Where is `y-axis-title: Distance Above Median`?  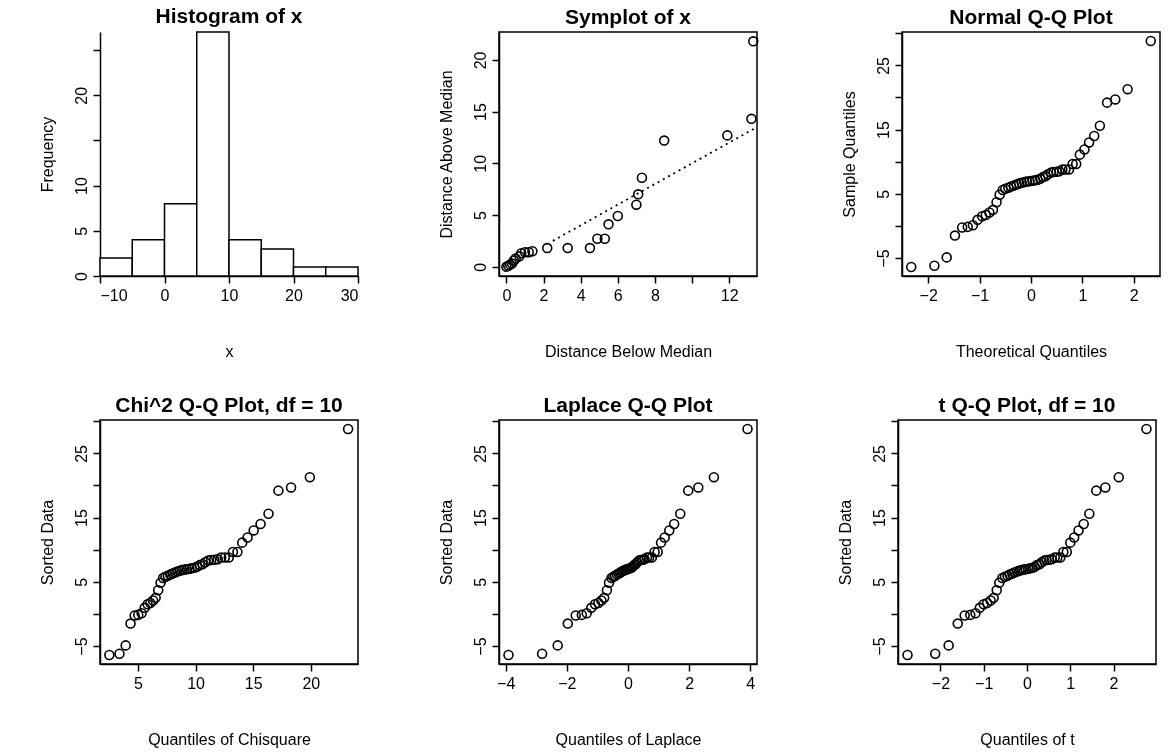 y-axis-title: Distance Above Median is located at coordinates (446, 154).